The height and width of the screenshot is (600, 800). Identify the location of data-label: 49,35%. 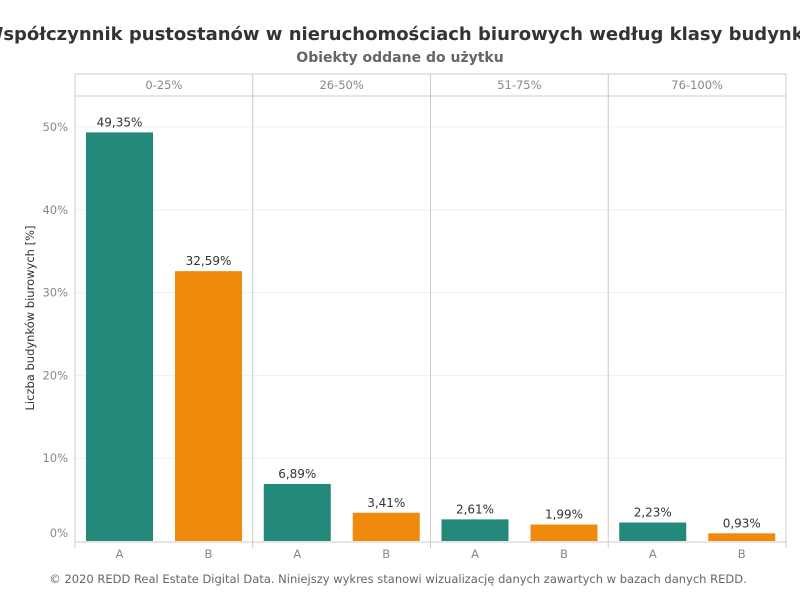
(120, 122).